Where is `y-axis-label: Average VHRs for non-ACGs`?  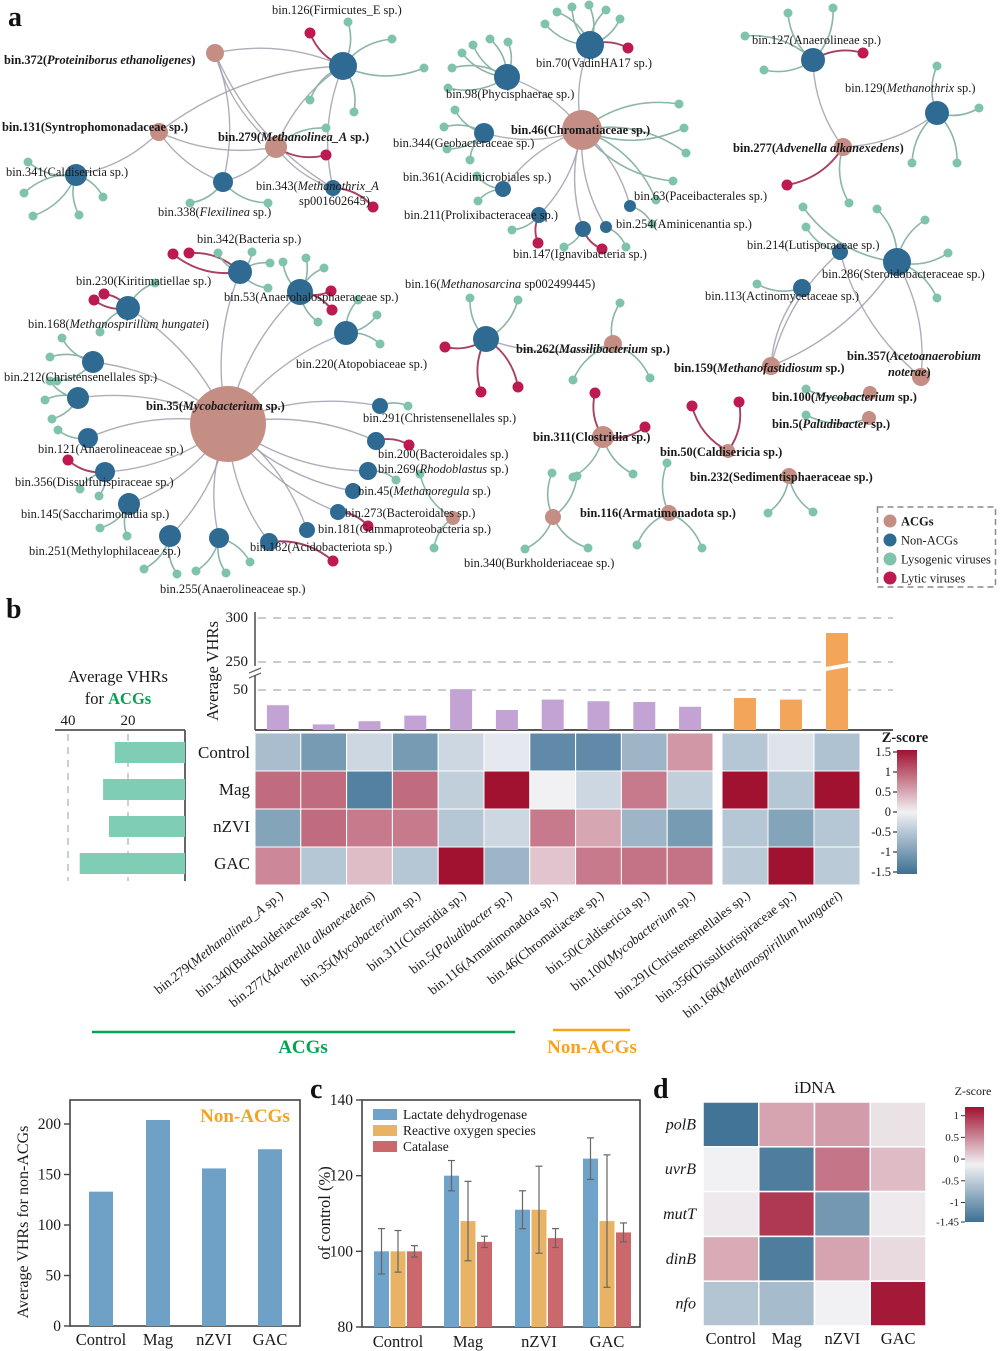 y-axis-label: Average VHRs for non-ACGs is located at coordinates (23, 1222).